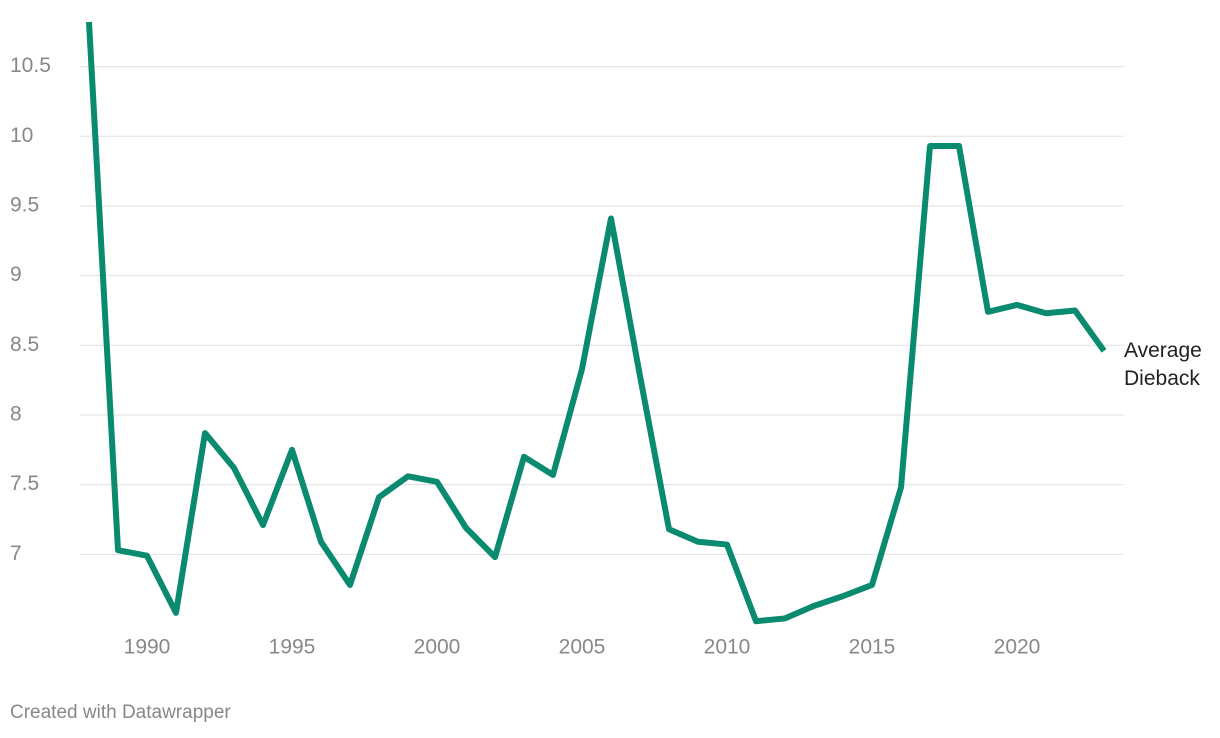  Describe the element at coordinates (24, 483) in the screenshot. I see `y-tick-label: 7.5` at that location.